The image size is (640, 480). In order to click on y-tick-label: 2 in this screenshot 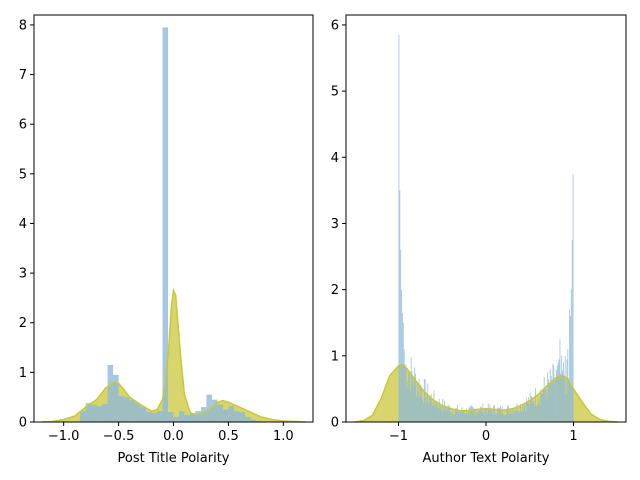, I will do `click(335, 290)`.